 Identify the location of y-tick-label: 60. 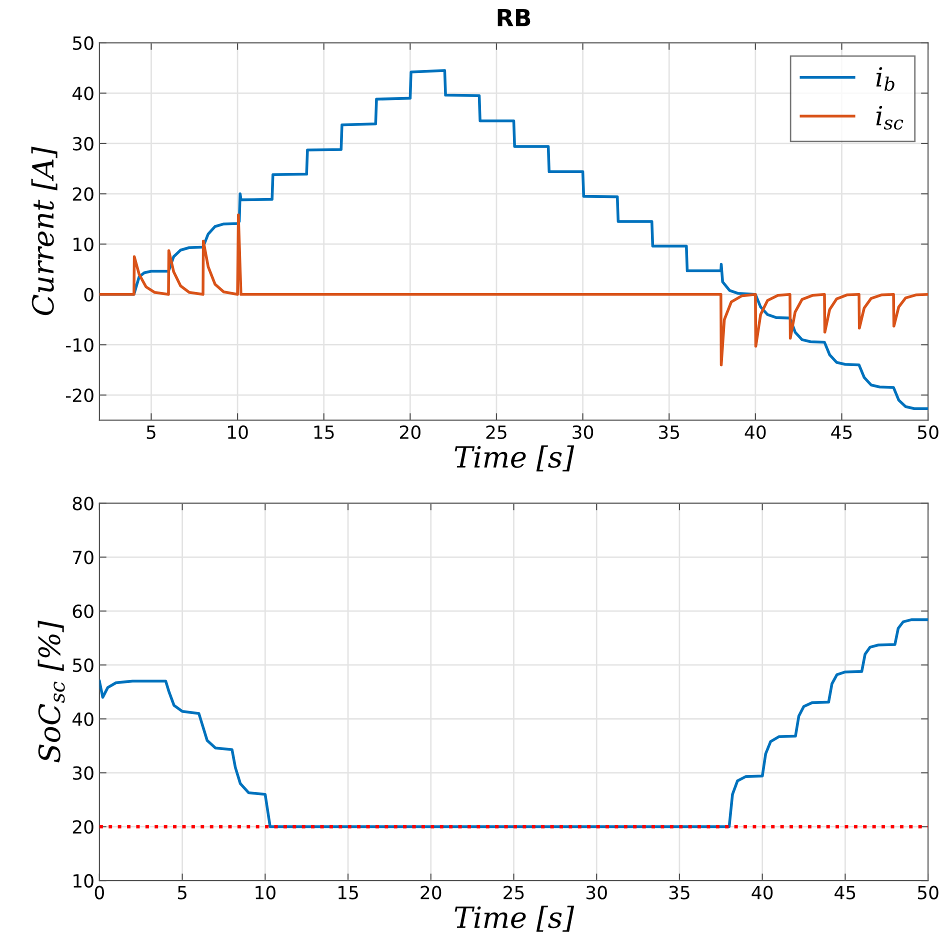
(83, 611).